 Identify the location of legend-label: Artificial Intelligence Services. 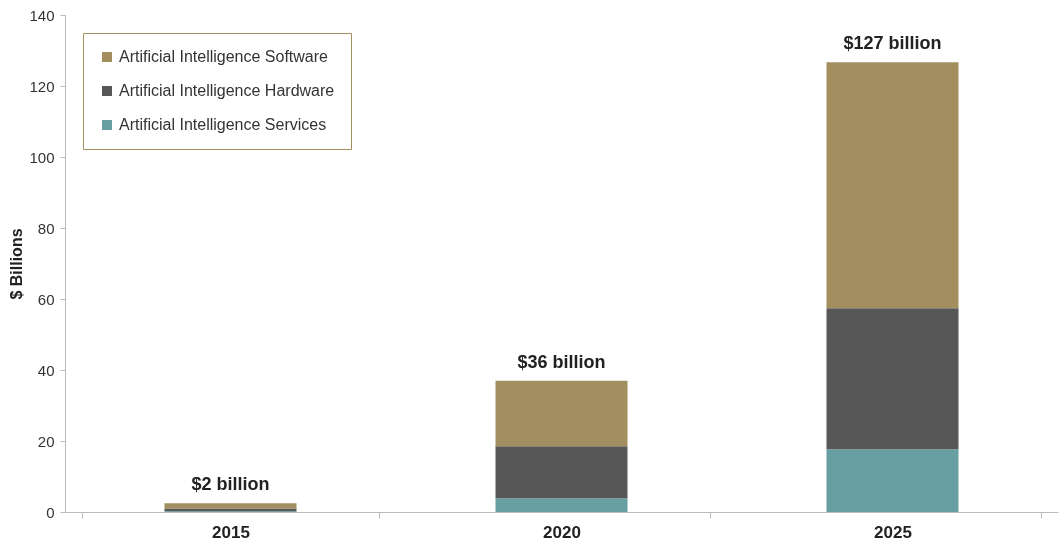
(223, 124).